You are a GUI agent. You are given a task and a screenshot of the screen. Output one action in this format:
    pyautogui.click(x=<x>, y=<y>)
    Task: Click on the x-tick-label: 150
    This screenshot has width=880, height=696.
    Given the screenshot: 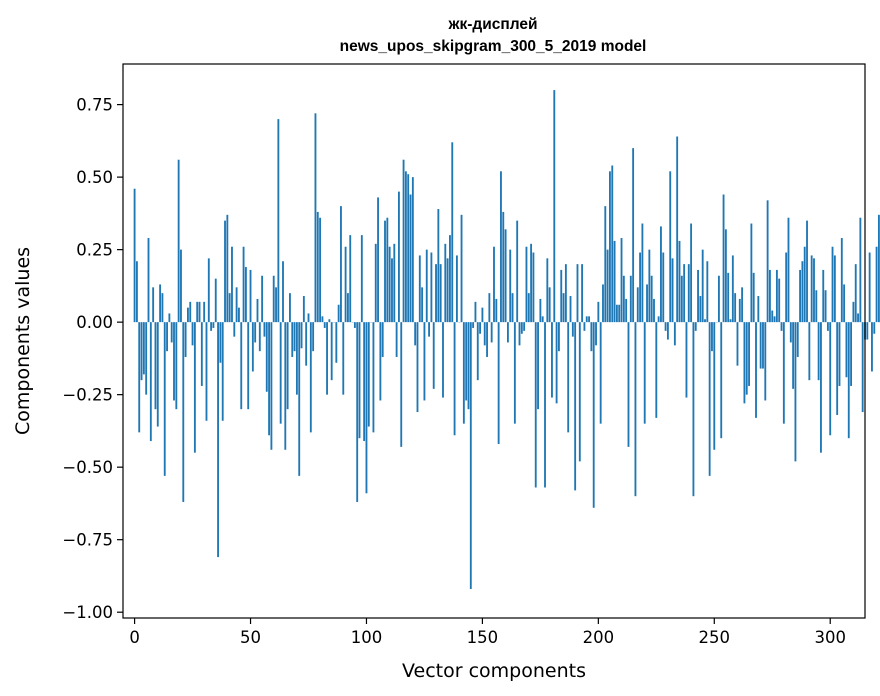 What is the action you would take?
    pyautogui.click(x=483, y=637)
    